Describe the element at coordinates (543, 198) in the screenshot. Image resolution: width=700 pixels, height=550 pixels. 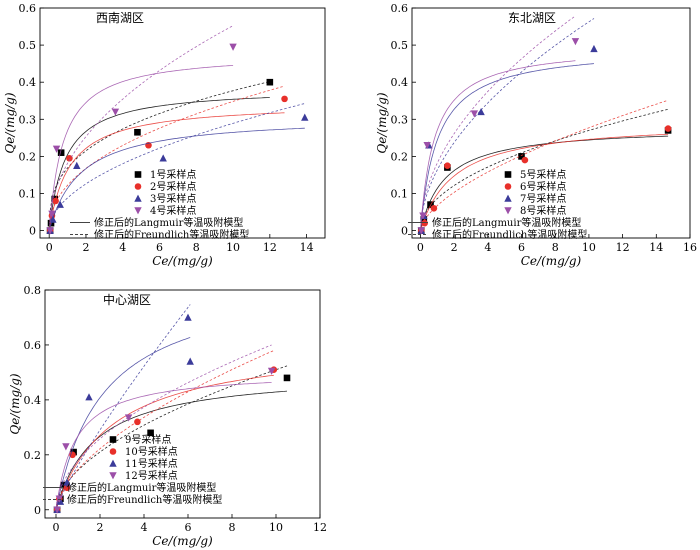
I see `legend-series-label: 7号采样点` at that location.